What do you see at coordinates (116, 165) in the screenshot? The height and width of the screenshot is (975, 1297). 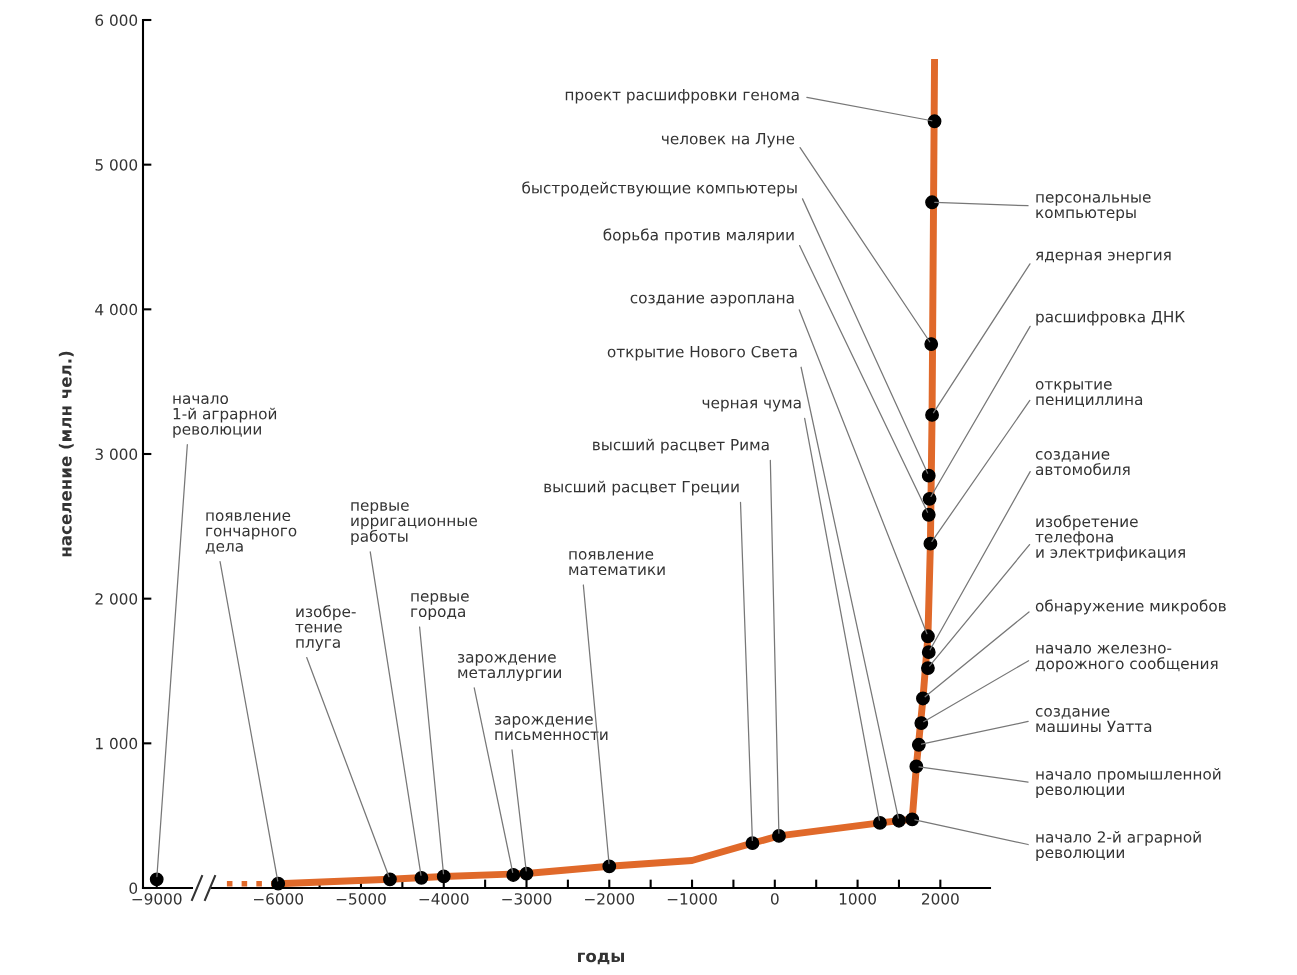 I see `y-tick-label: 5 000` at bounding box center [116, 165].